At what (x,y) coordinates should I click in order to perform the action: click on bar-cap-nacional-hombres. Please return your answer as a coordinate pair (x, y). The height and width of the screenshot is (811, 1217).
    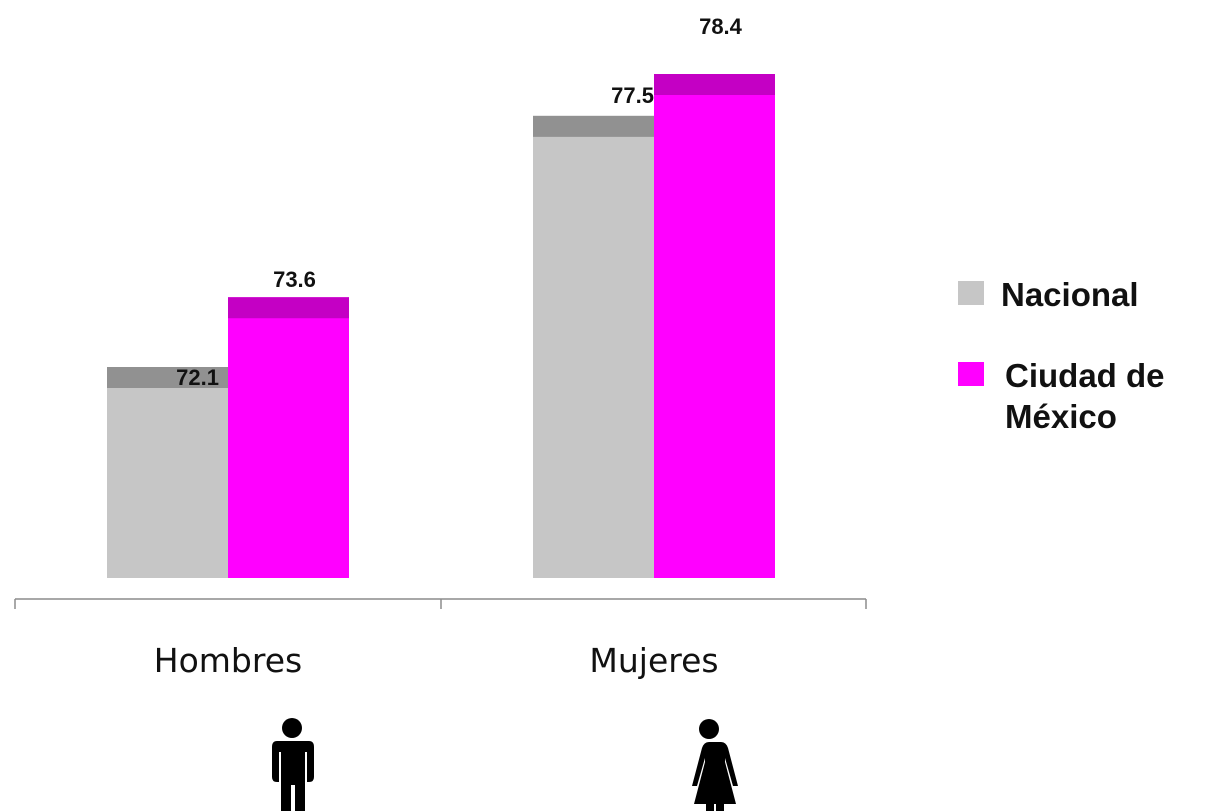
    Looking at the image, I should click on (167, 377).